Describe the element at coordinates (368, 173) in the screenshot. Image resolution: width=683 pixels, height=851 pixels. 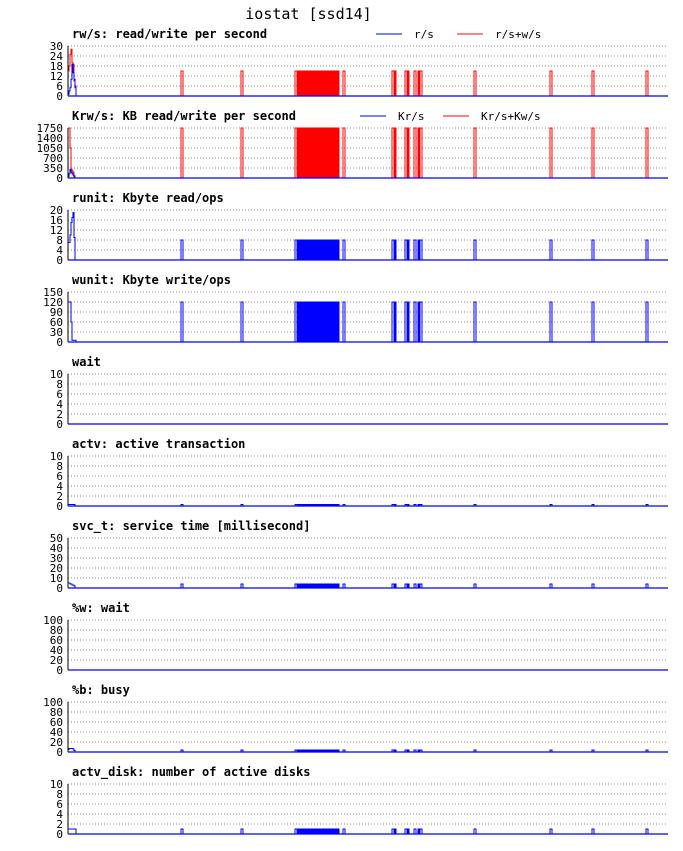
I see `series-Kr-s` at that location.